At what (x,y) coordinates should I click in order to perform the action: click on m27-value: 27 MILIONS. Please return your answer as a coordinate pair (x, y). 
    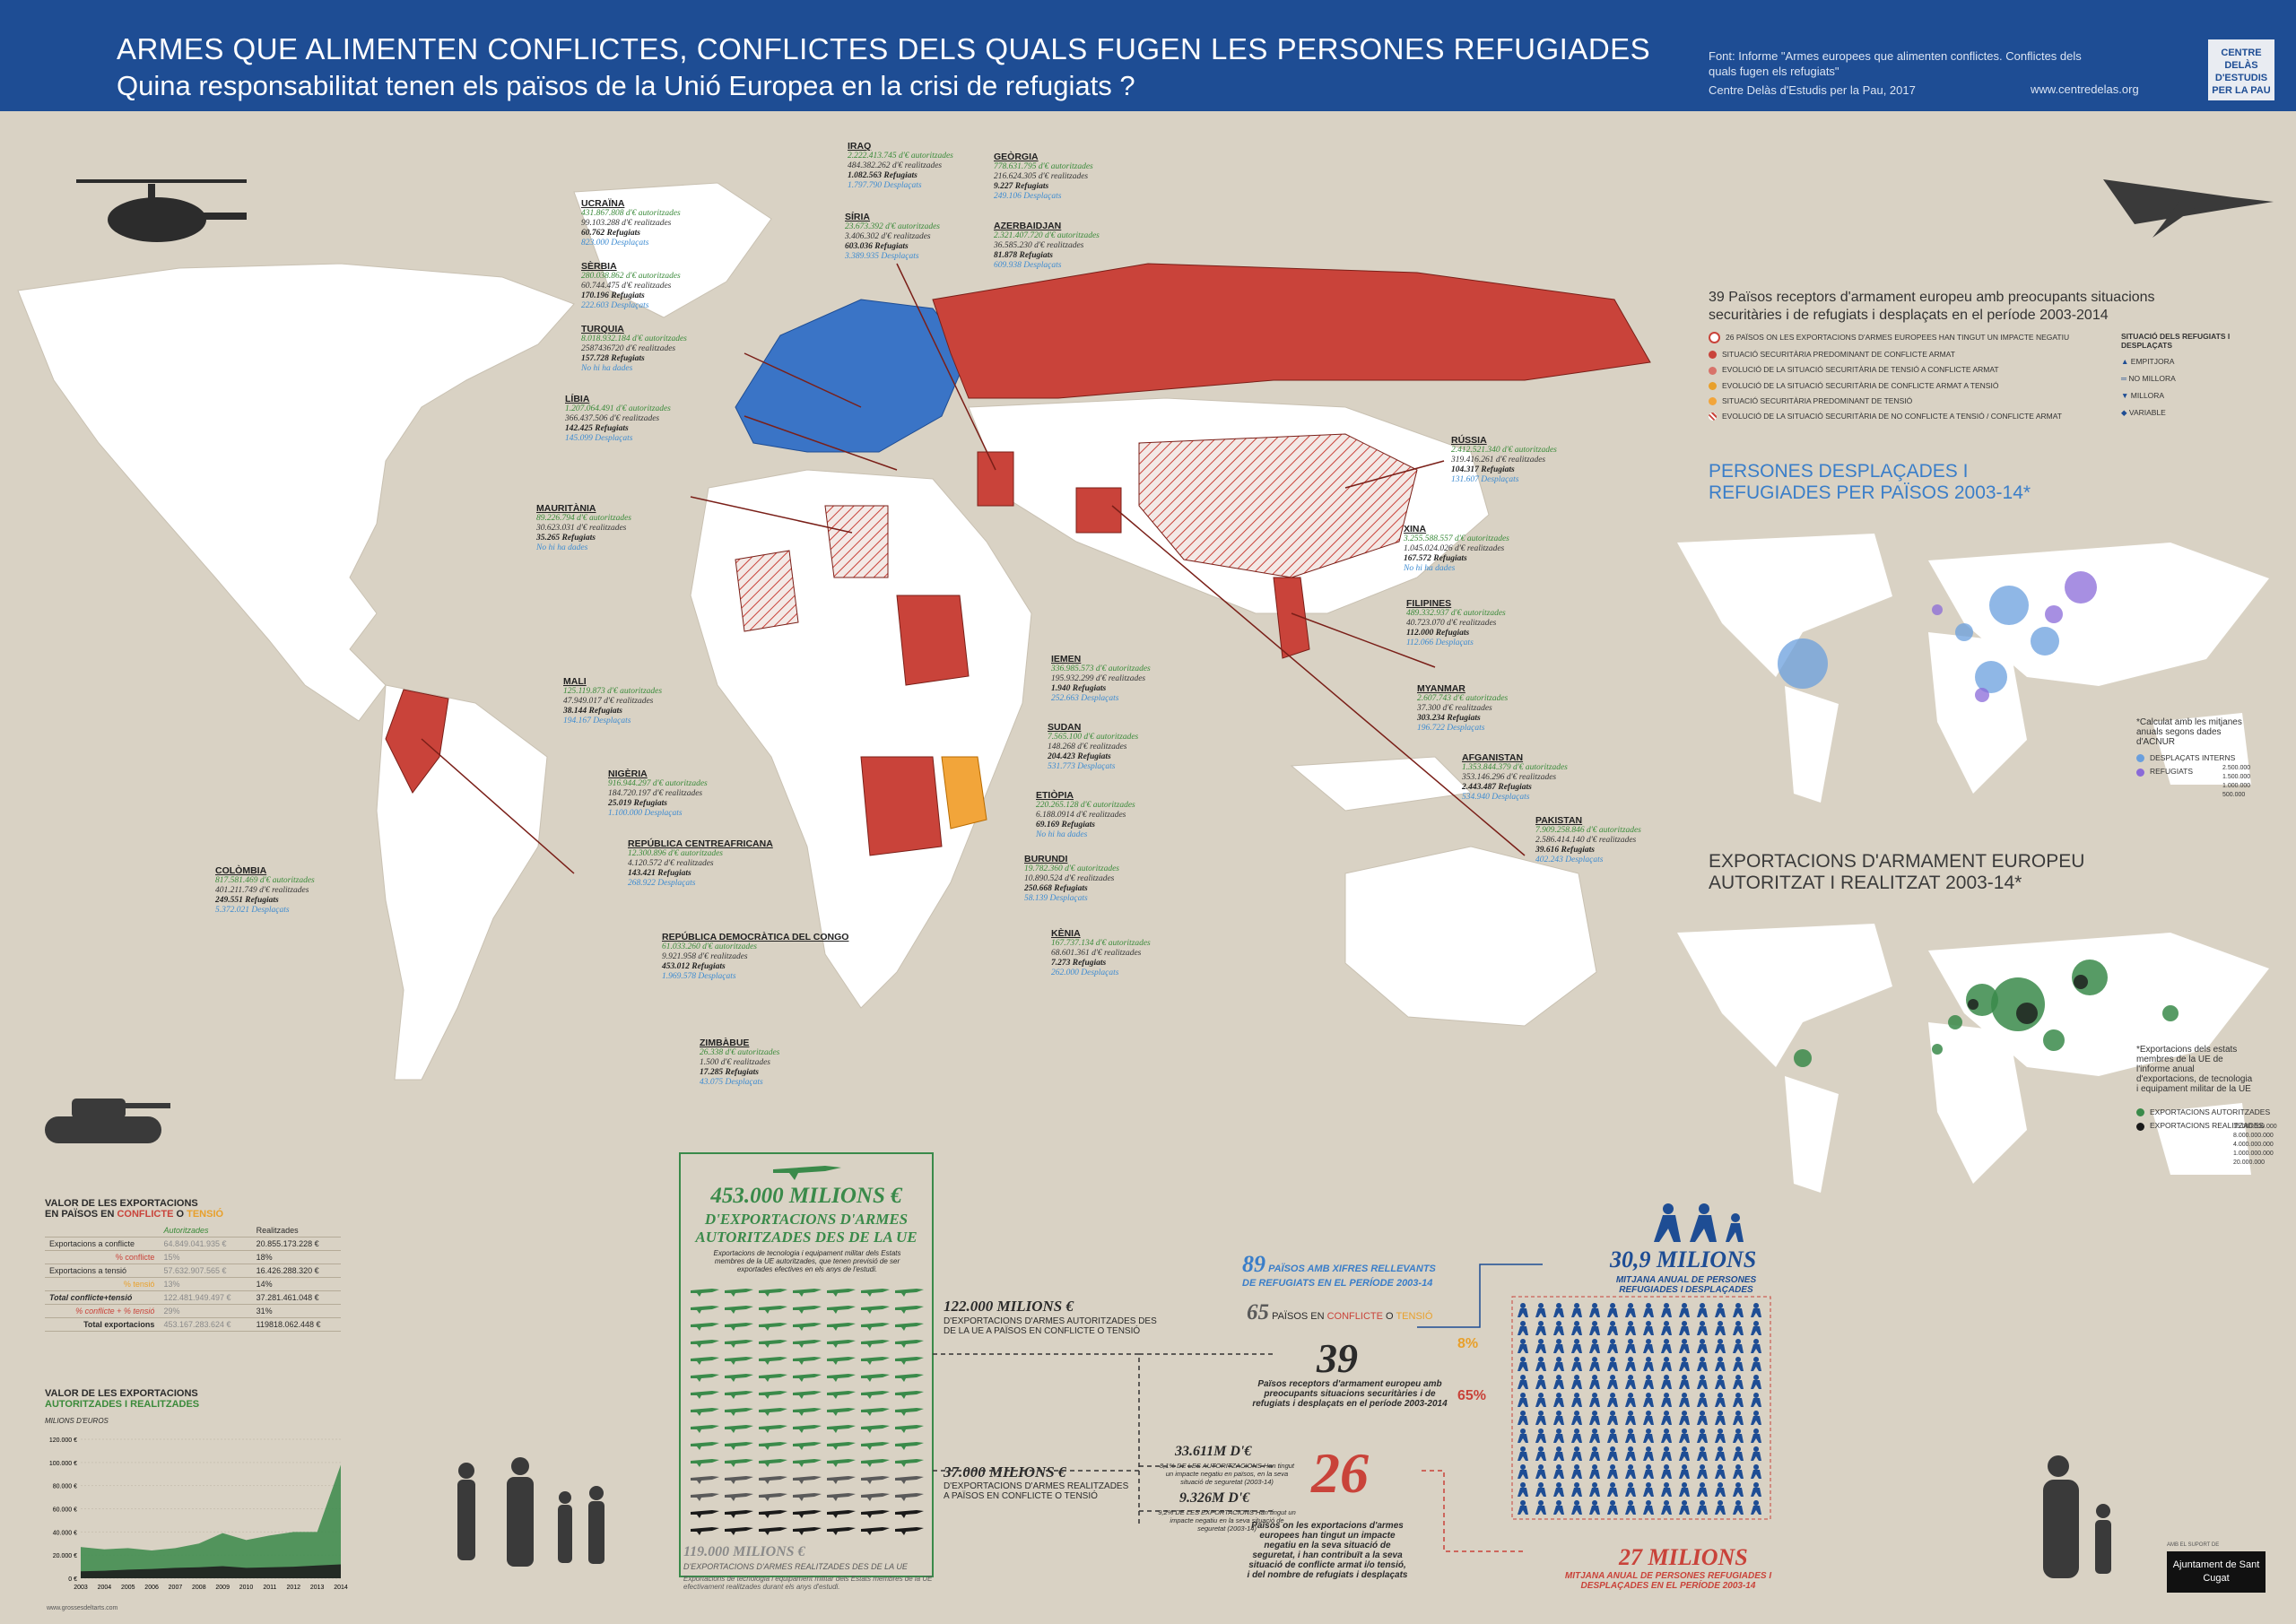
    Looking at the image, I should click on (1683, 1557).